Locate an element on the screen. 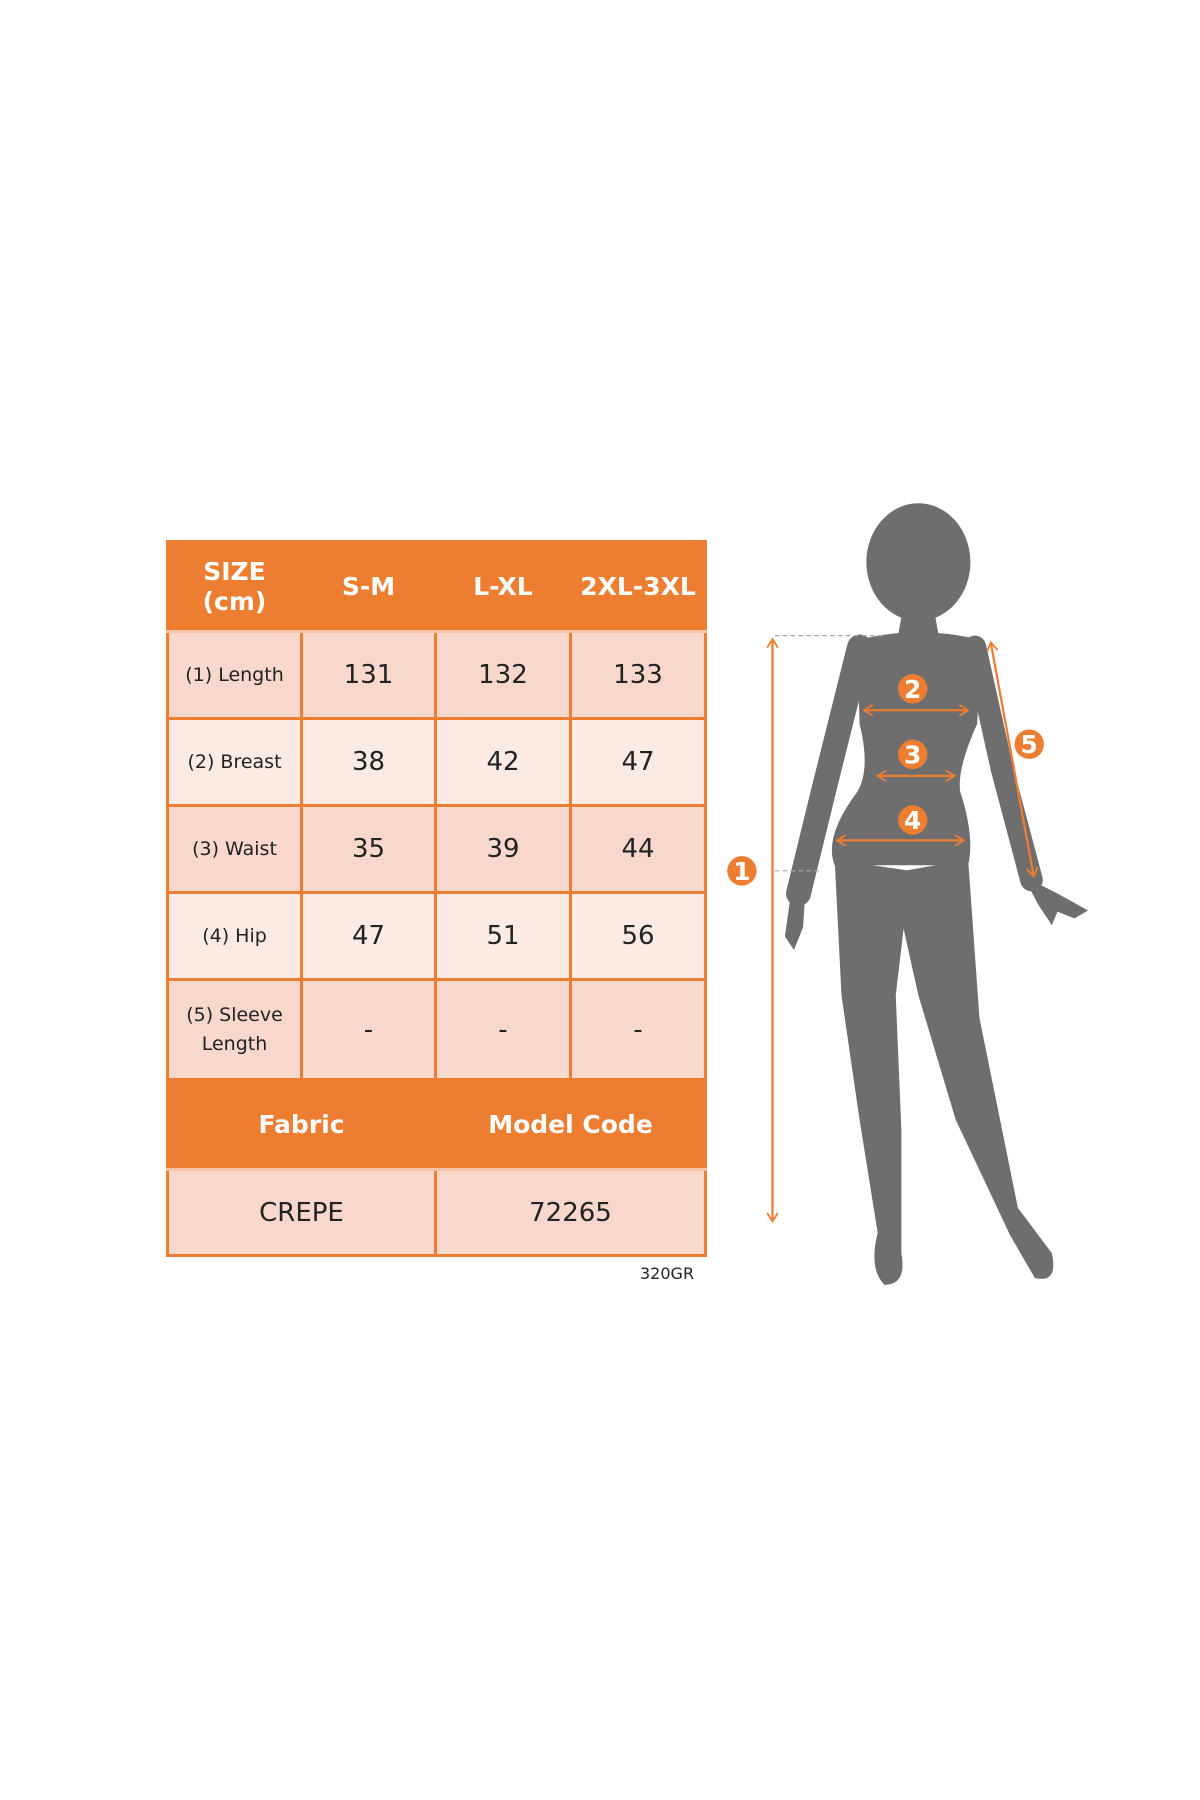 The height and width of the screenshot is (1800, 1200). cell-value: 38 is located at coordinates (368, 762).